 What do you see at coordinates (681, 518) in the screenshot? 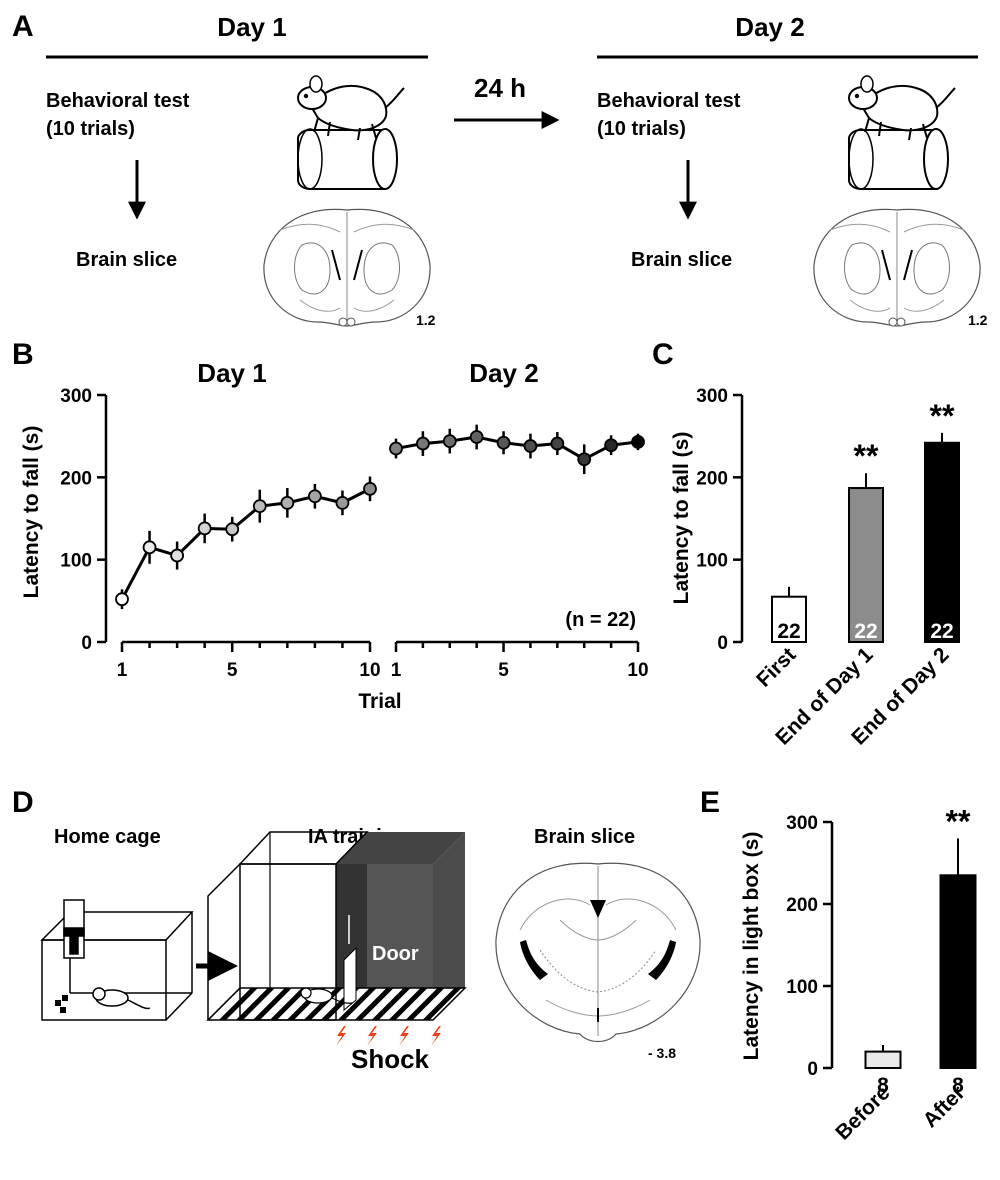
I see `chart-c-ylabel: Latency to fall (s)` at bounding box center [681, 518].